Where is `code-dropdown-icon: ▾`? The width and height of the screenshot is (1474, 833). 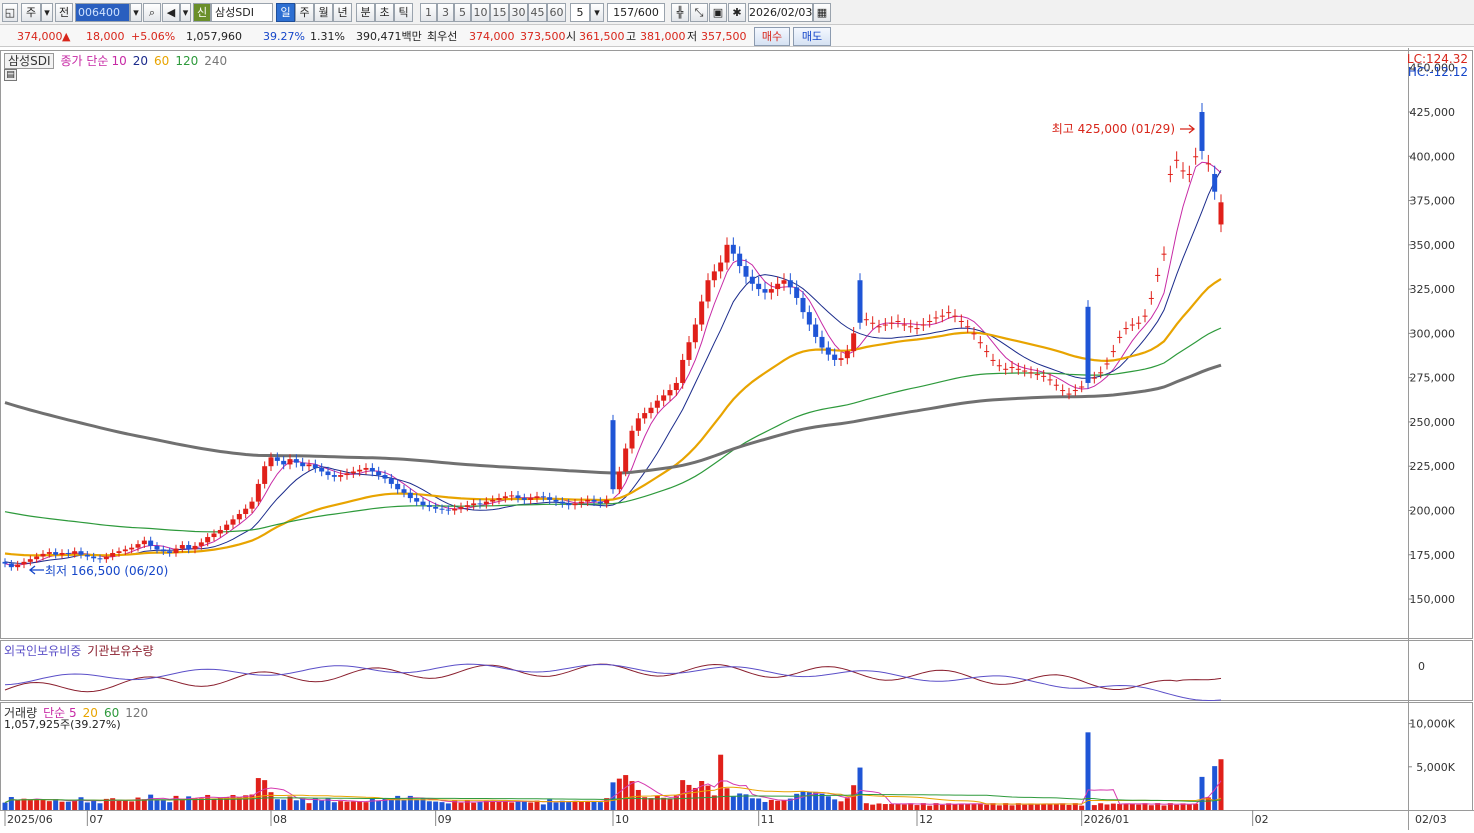
code-dropdown-icon: ▾ is located at coordinates (136, 12).